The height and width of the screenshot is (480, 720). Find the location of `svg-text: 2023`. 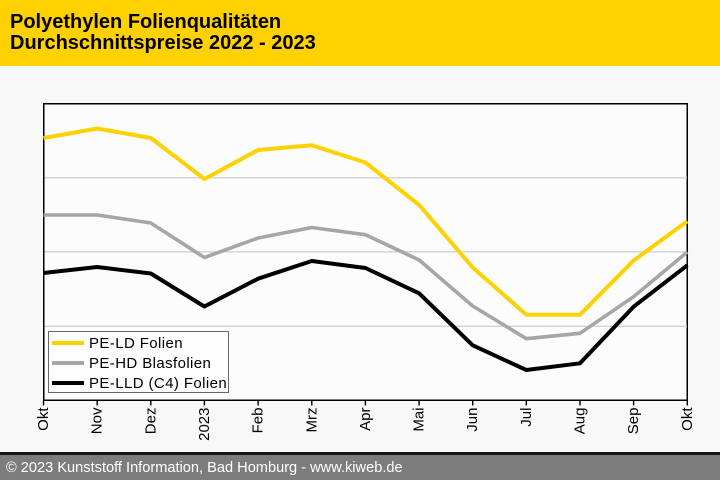

svg-text: 2023 is located at coordinates (204, 424).